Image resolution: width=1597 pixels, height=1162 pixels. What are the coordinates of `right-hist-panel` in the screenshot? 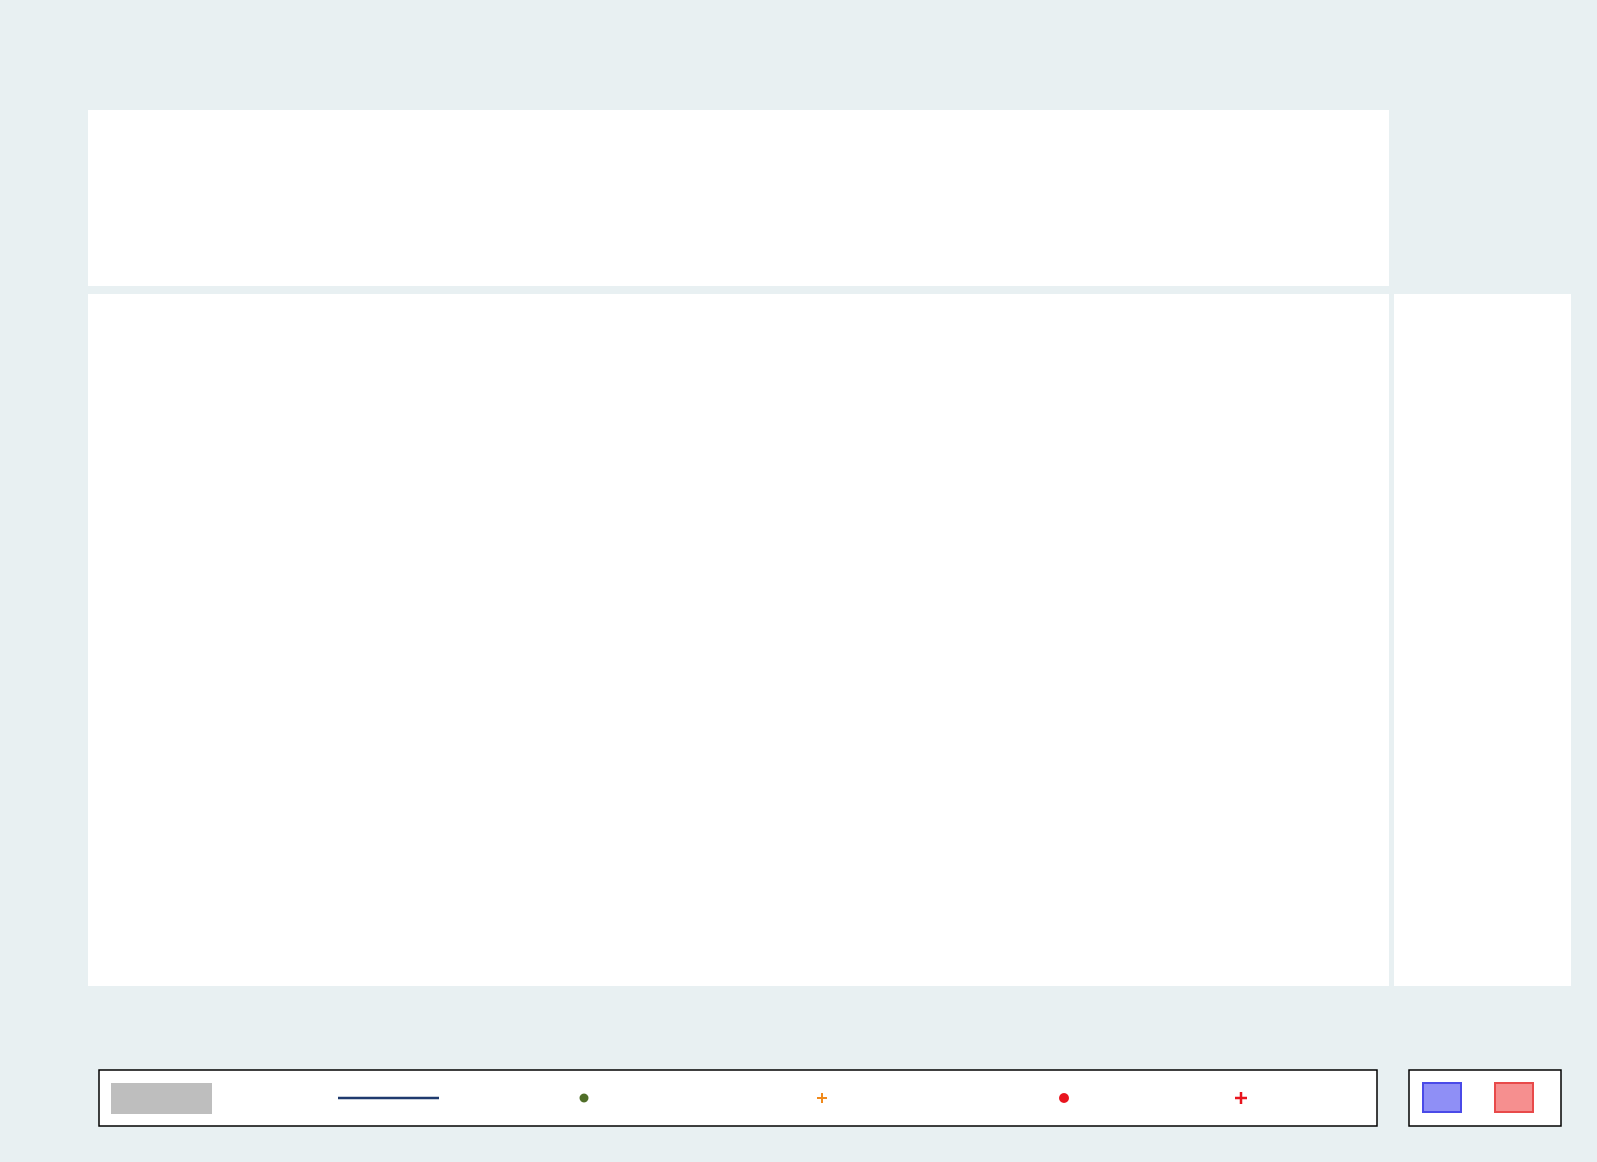 It's located at (1482, 640).